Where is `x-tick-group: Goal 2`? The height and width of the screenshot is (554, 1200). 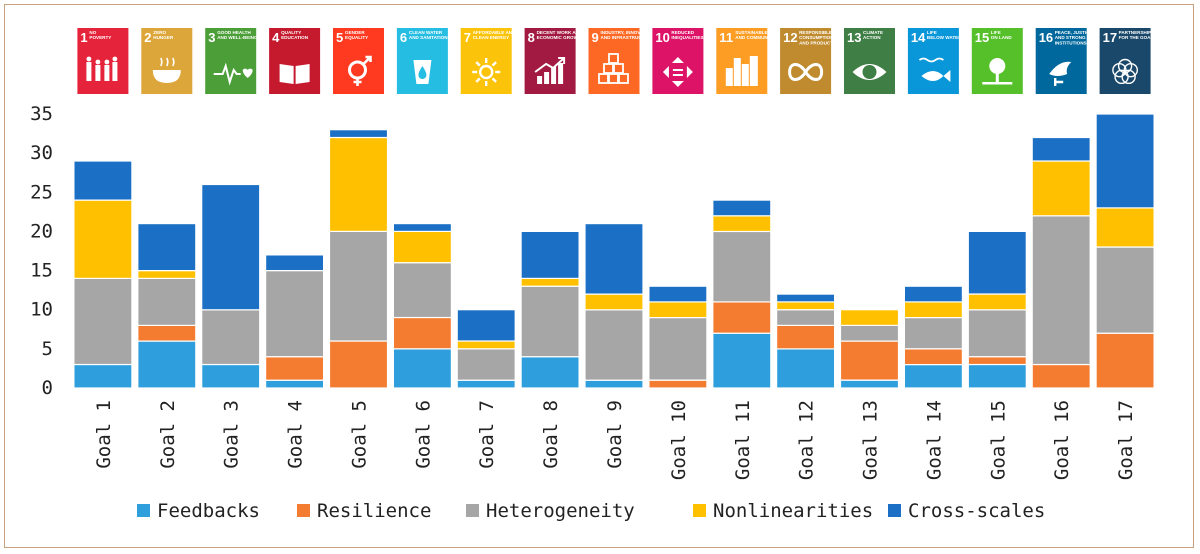
x-tick-group: Goal 2 is located at coordinates (168, 434).